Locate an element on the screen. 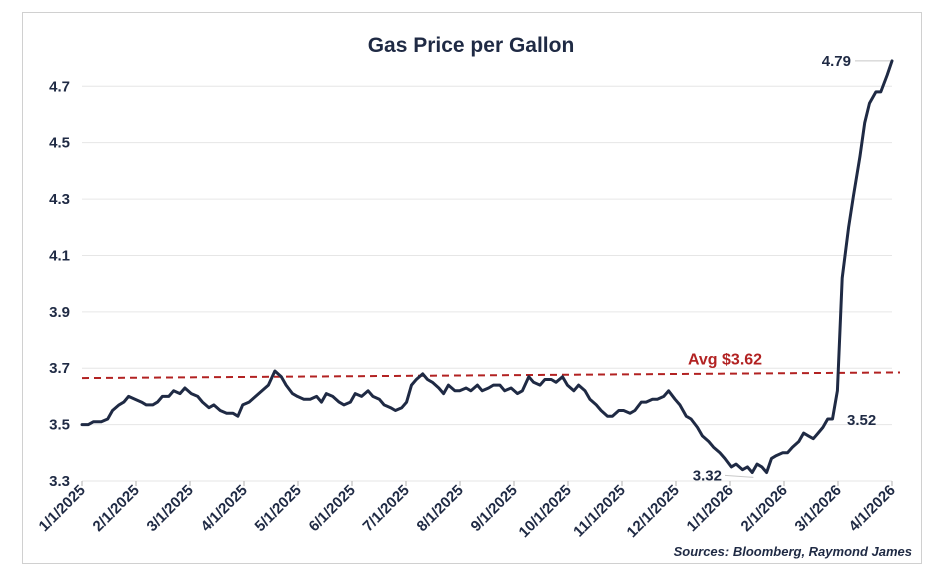 The height and width of the screenshot is (576, 934). x-tick-label: 3/1/2026 is located at coordinates (818, 508).